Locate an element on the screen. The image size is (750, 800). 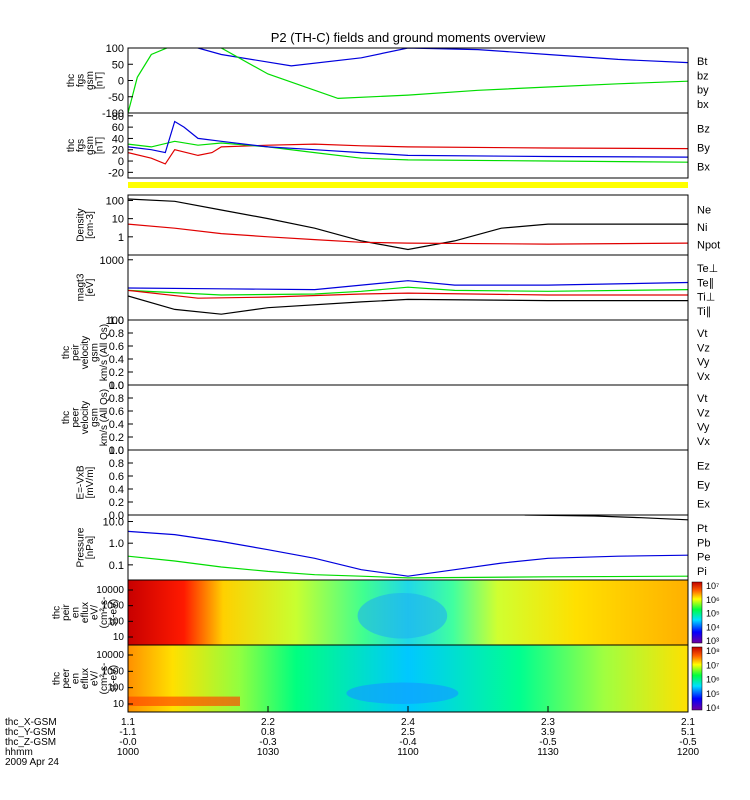
xaxis-value: 5.1 is located at coordinates (688, 732).